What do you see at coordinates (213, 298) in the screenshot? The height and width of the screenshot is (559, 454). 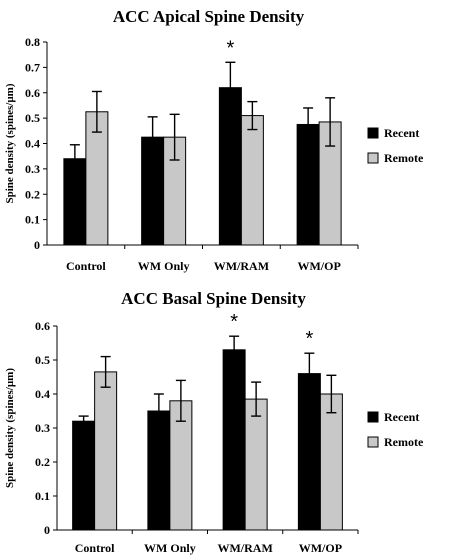 I see `chart-title: ACC Basal Spine Density` at bounding box center [213, 298].